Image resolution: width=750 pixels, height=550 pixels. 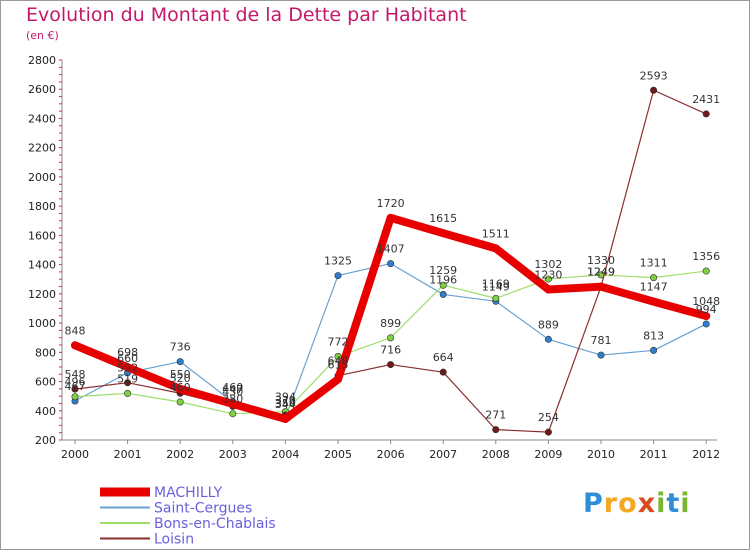 What do you see at coordinates (654, 263) in the screenshot?
I see `data-label: 1311` at bounding box center [654, 263].